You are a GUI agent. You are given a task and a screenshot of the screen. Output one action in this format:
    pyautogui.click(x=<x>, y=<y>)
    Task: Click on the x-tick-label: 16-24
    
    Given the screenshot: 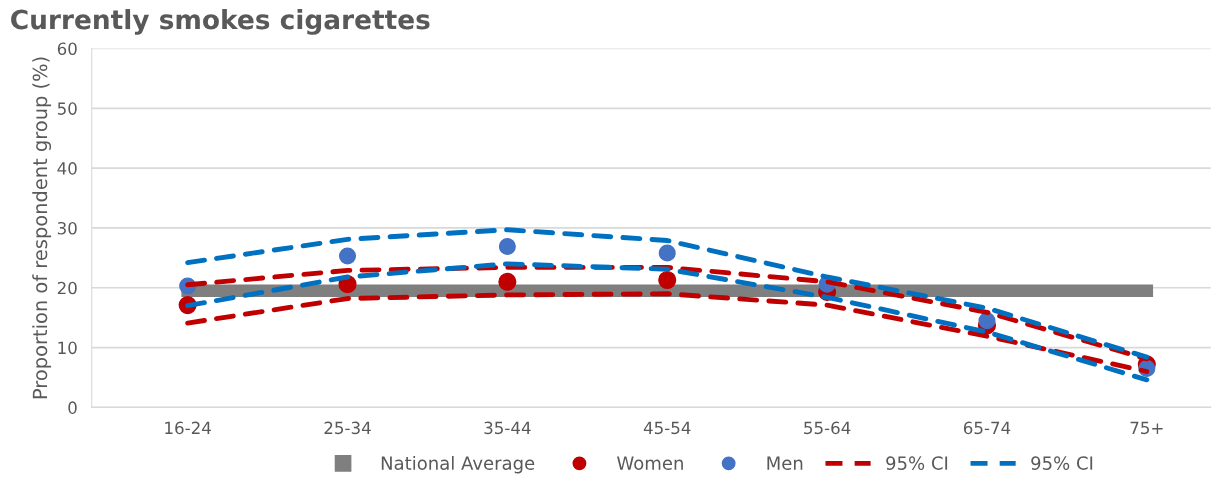 What is the action you would take?
    pyautogui.click(x=188, y=428)
    